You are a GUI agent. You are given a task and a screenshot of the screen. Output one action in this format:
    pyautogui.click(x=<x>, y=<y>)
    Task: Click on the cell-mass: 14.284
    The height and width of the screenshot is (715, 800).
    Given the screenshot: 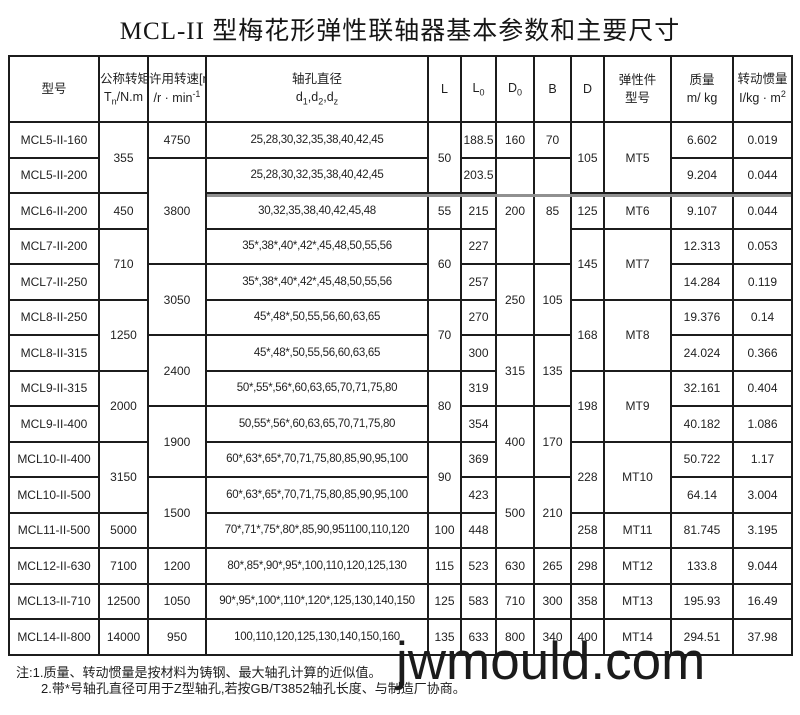 What is the action you would take?
    pyautogui.click(x=702, y=282)
    